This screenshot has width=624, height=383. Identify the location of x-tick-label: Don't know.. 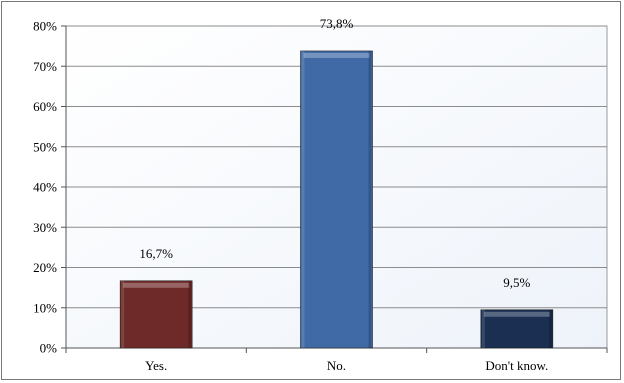
(516, 365).